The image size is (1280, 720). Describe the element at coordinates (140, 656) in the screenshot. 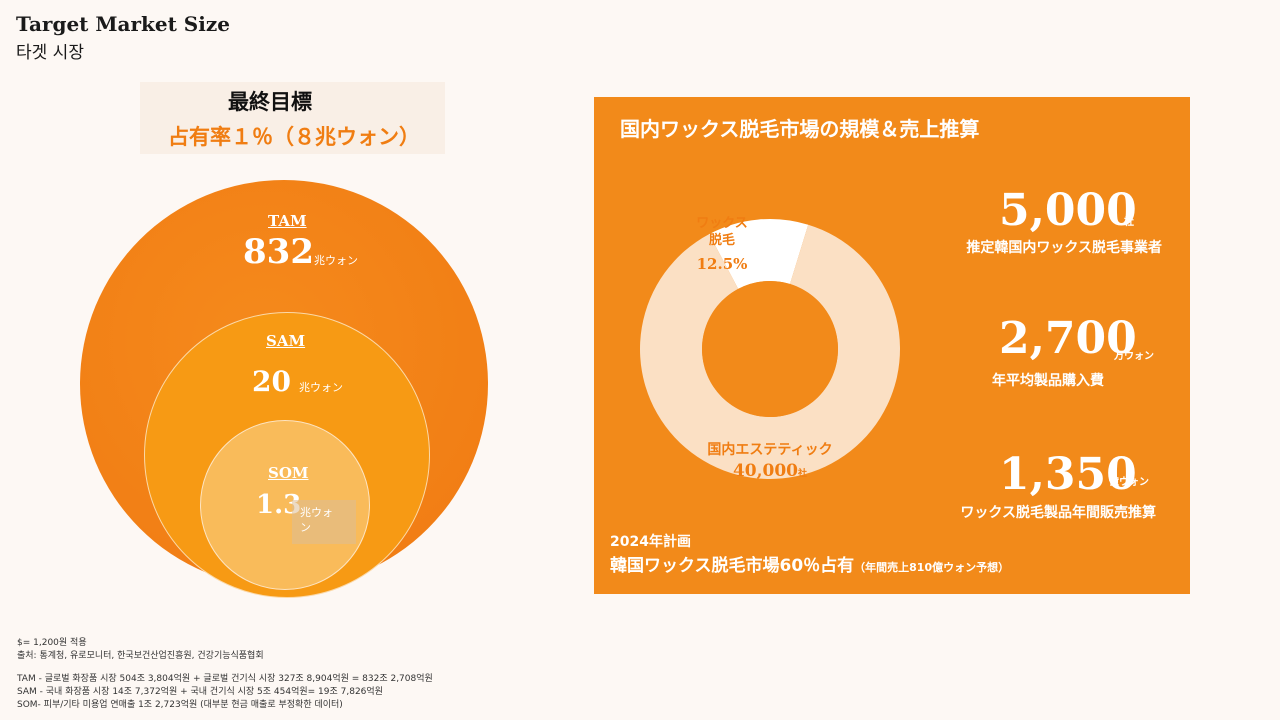

I see `footnote-source: 출처: 통계청, 유로모니터, 한국보건산업진흥원, 건강기능식품협회` at that location.